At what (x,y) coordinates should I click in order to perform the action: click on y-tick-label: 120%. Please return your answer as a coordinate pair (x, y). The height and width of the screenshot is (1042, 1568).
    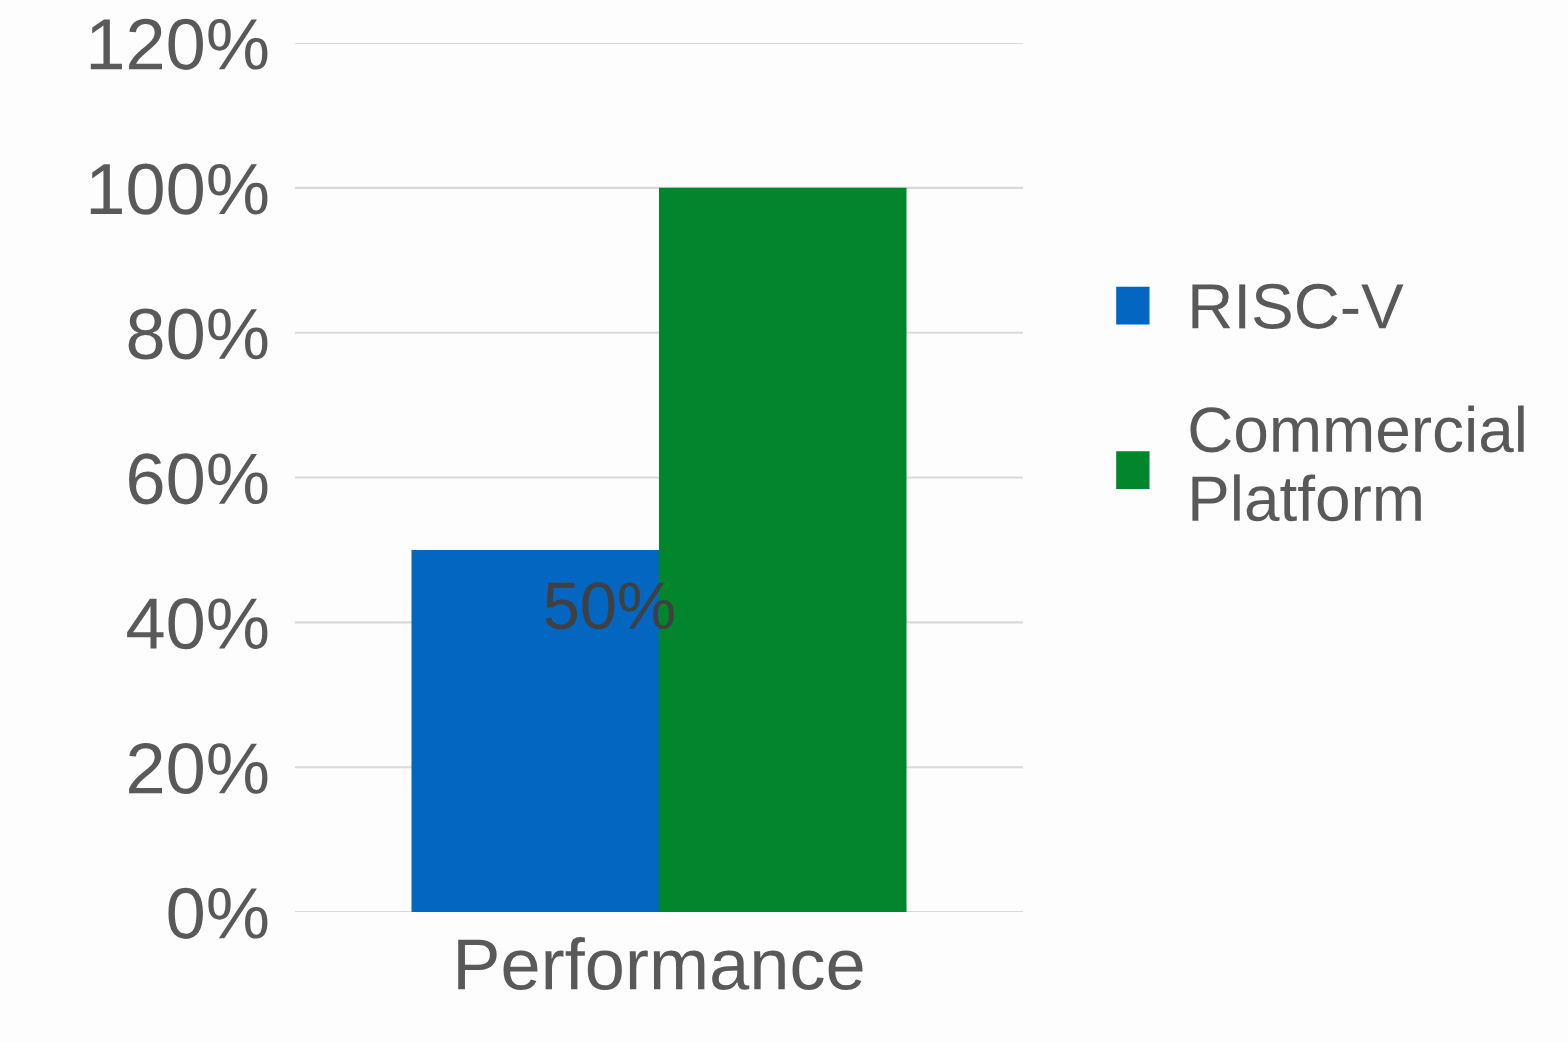
    Looking at the image, I should click on (179, 44).